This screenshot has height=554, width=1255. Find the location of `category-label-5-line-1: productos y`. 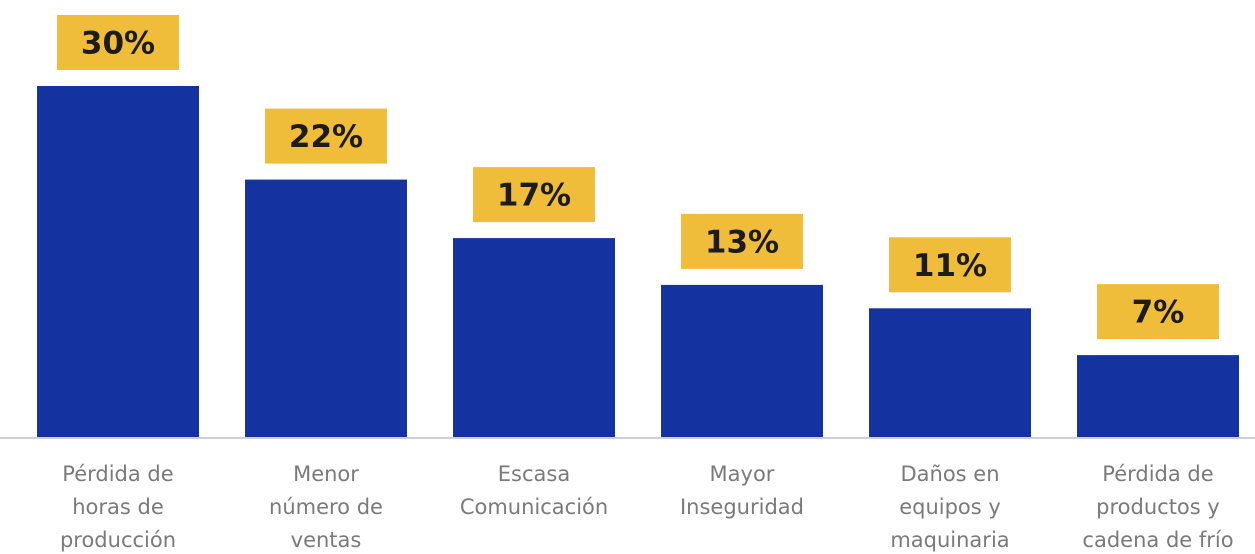

category-label-5-line-1: productos y is located at coordinates (1158, 507).